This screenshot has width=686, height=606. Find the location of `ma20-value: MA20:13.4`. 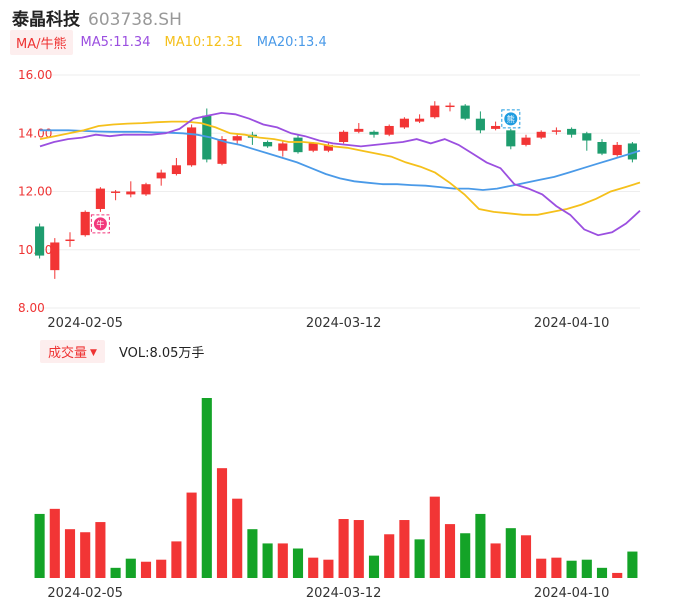

ma20-value: MA20:13.4 is located at coordinates (291, 42).